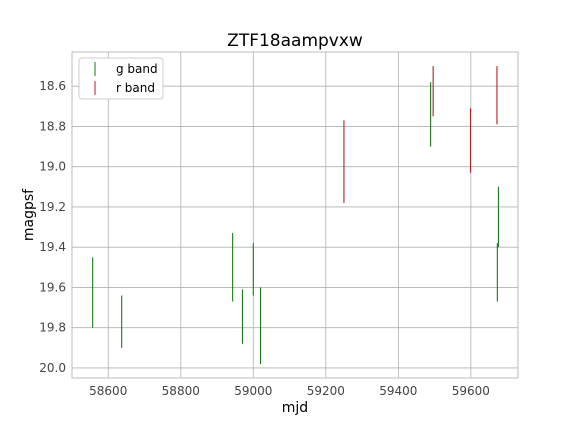 This screenshot has height=432, width=576. Describe the element at coordinates (52, 126) in the screenshot. I see `y-tick-label: 18.8` at that location.